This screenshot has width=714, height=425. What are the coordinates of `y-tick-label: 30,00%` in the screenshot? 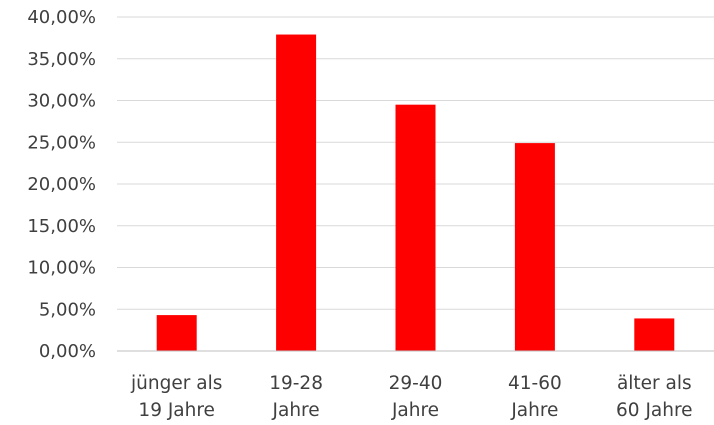 It's located at (61, 101).